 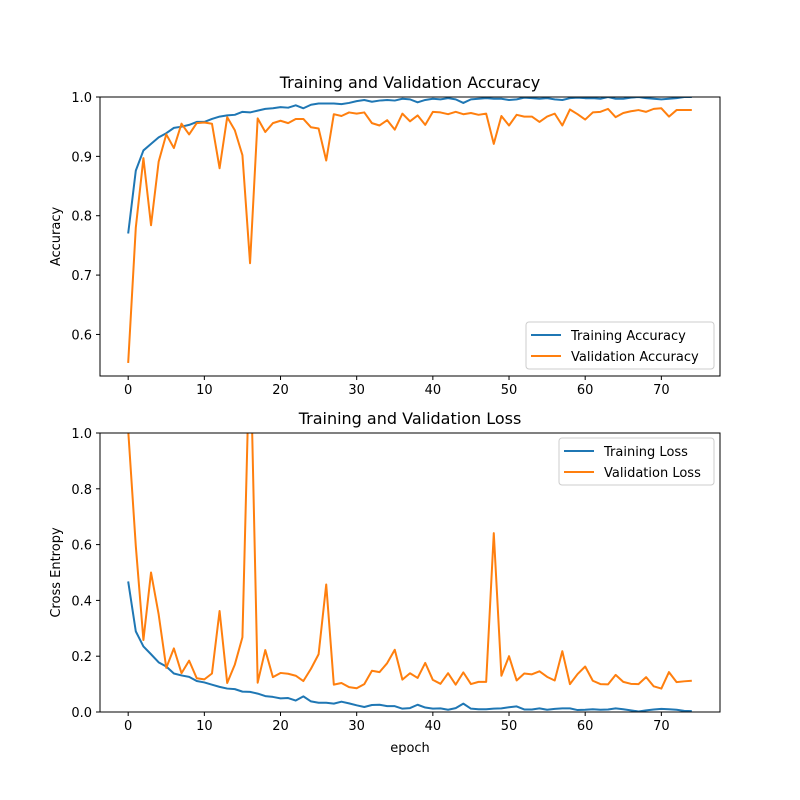 I want to click on loss-x-tick-label: 40, so click(x=433, y=726).